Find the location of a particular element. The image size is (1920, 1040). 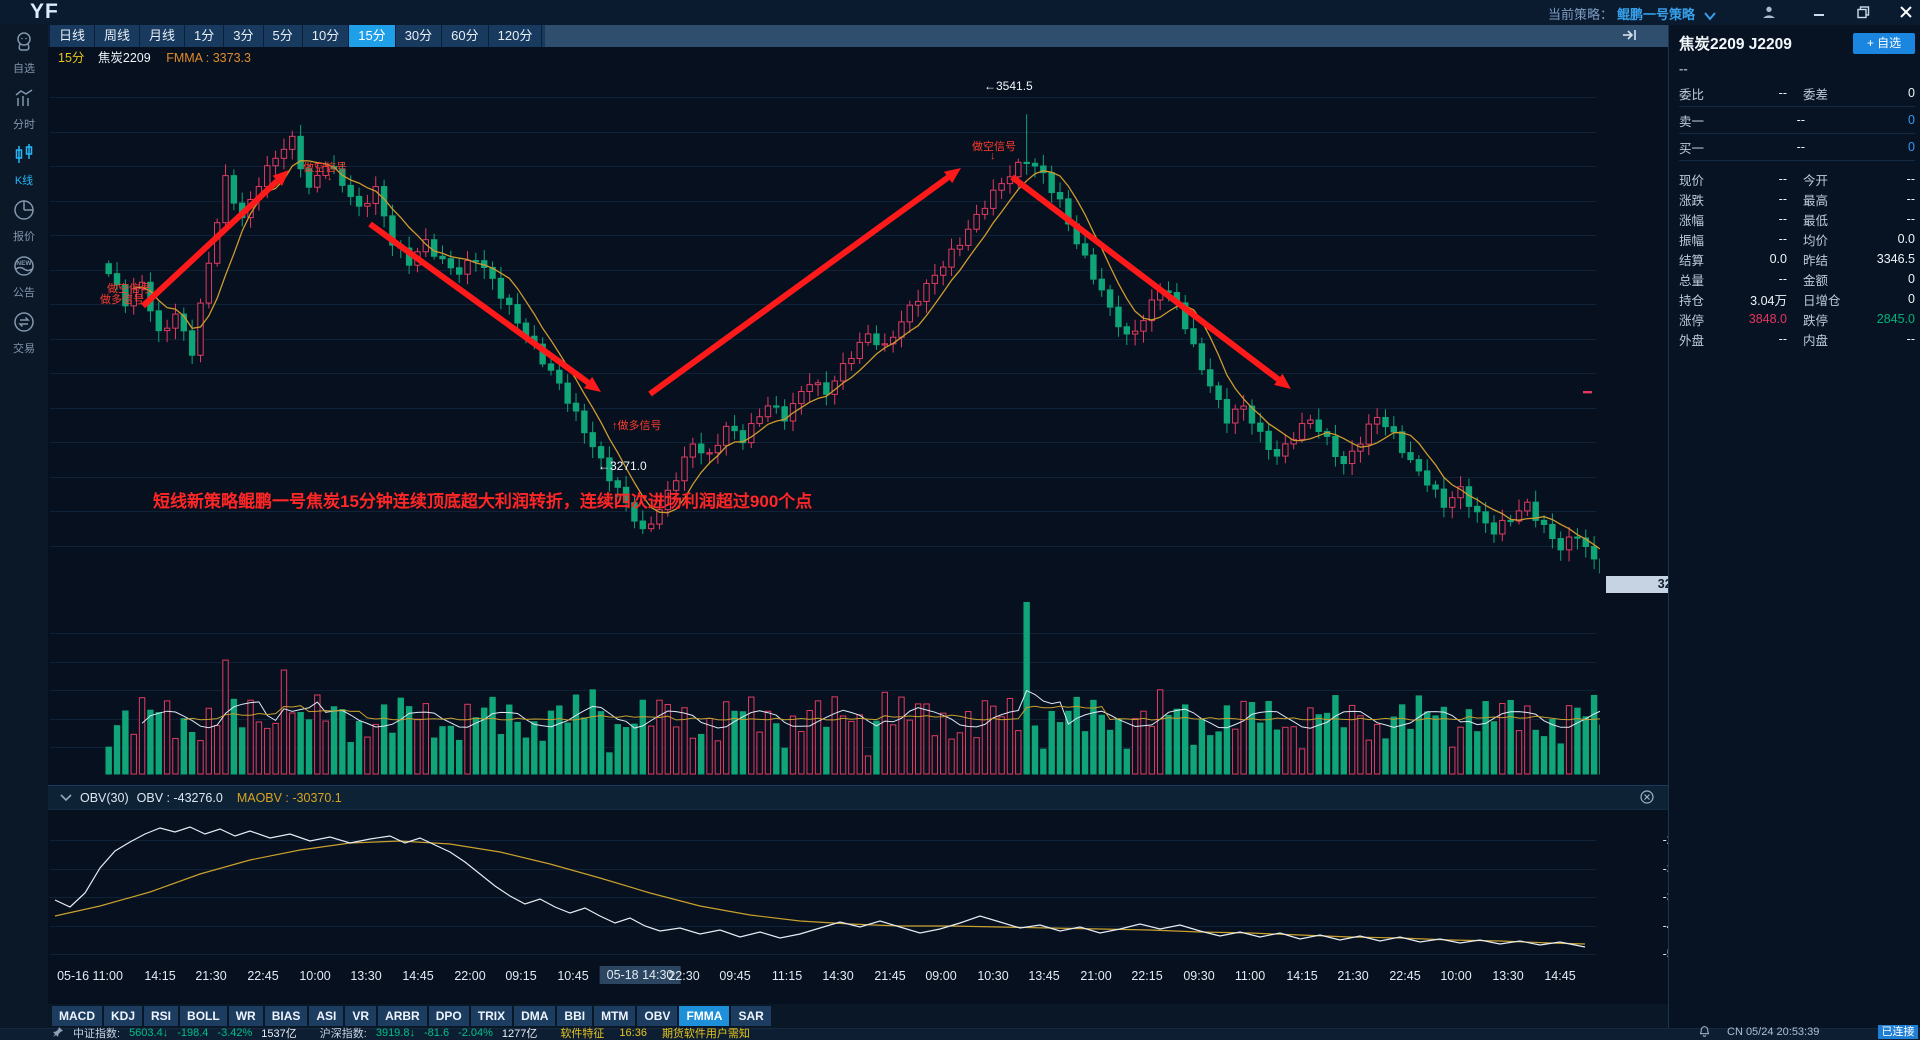

notification-bell-icon is located at coordinates (1704, 1032).